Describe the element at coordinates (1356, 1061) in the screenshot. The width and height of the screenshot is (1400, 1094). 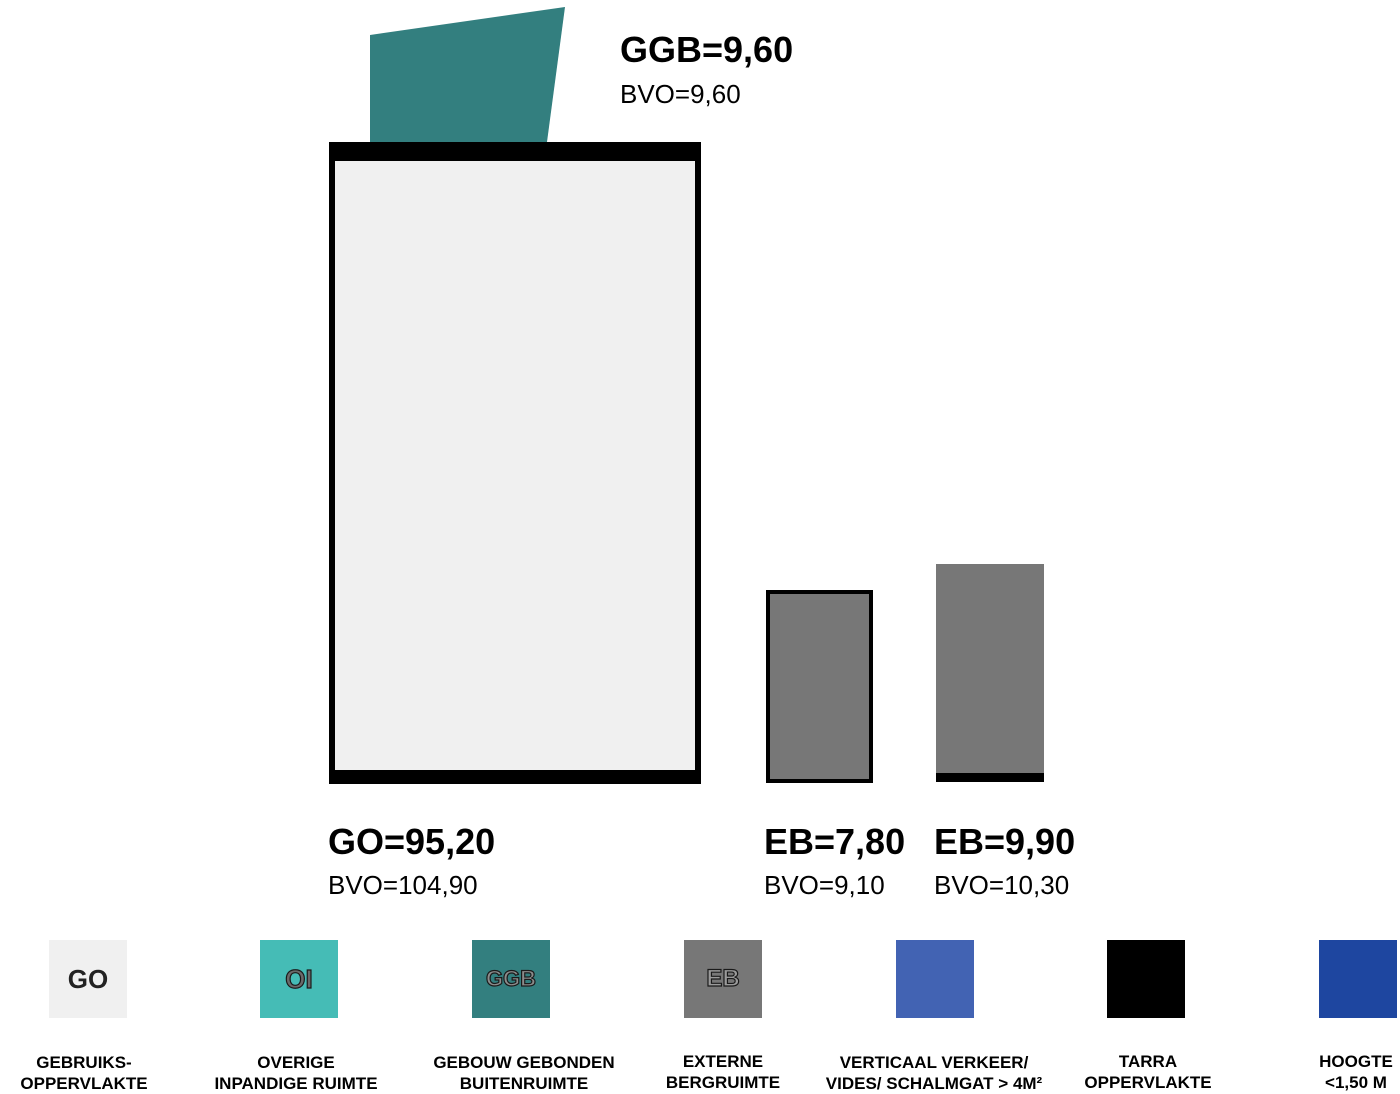
I see `legend-label-hoogte-line1: HOOGTE` at that location.